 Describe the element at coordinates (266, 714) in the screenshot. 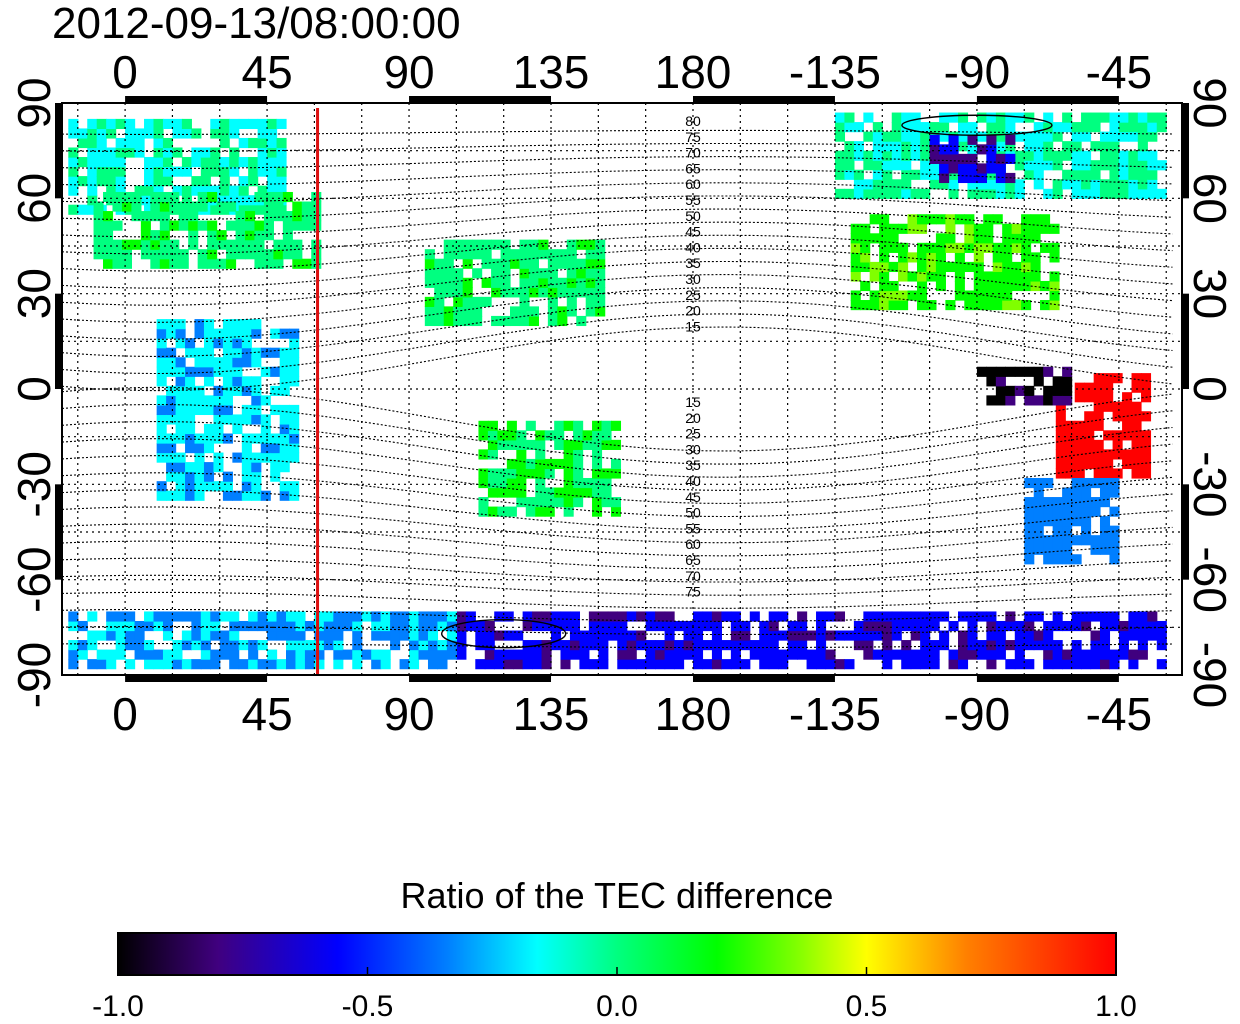

I see `x-tick-label-bottom: 45` at that location.